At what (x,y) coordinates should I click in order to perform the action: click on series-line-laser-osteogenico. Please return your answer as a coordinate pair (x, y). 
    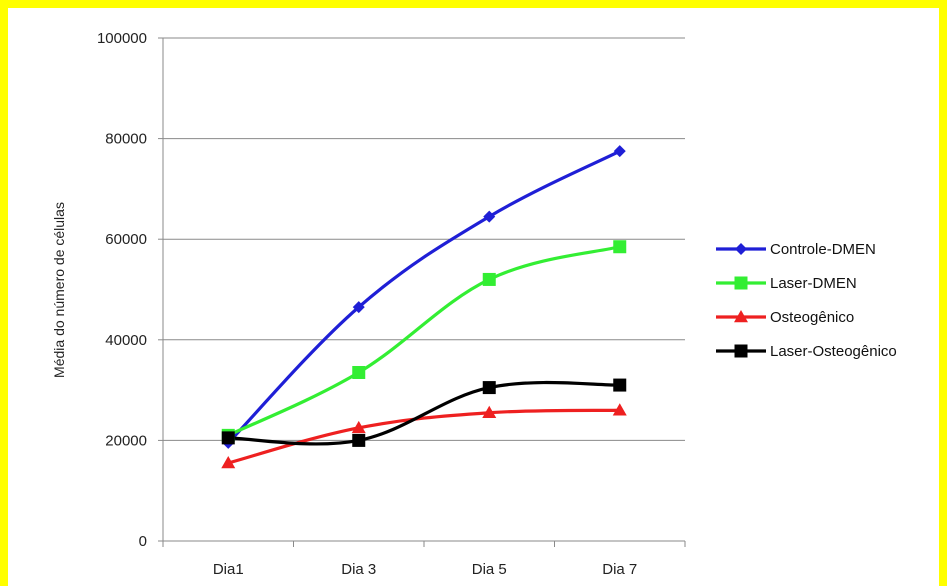
    Looking at the image, I should click on (424, 413).